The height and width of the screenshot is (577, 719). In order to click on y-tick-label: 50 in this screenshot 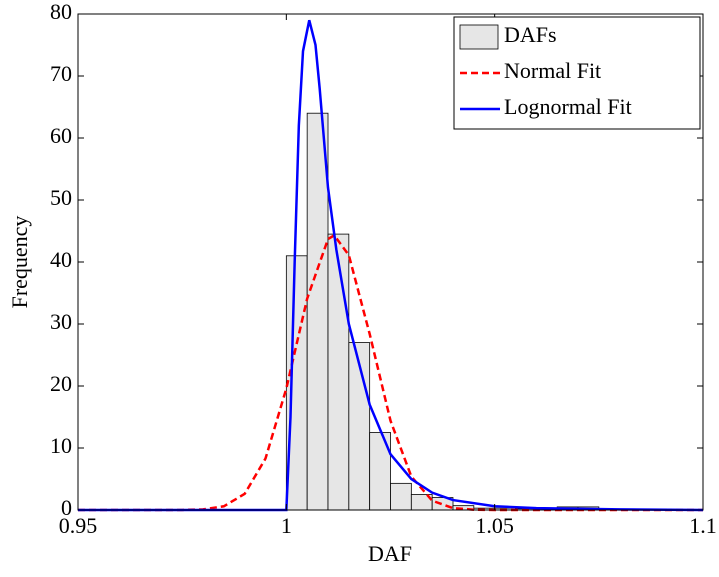, I will do `click(61, 197)`.